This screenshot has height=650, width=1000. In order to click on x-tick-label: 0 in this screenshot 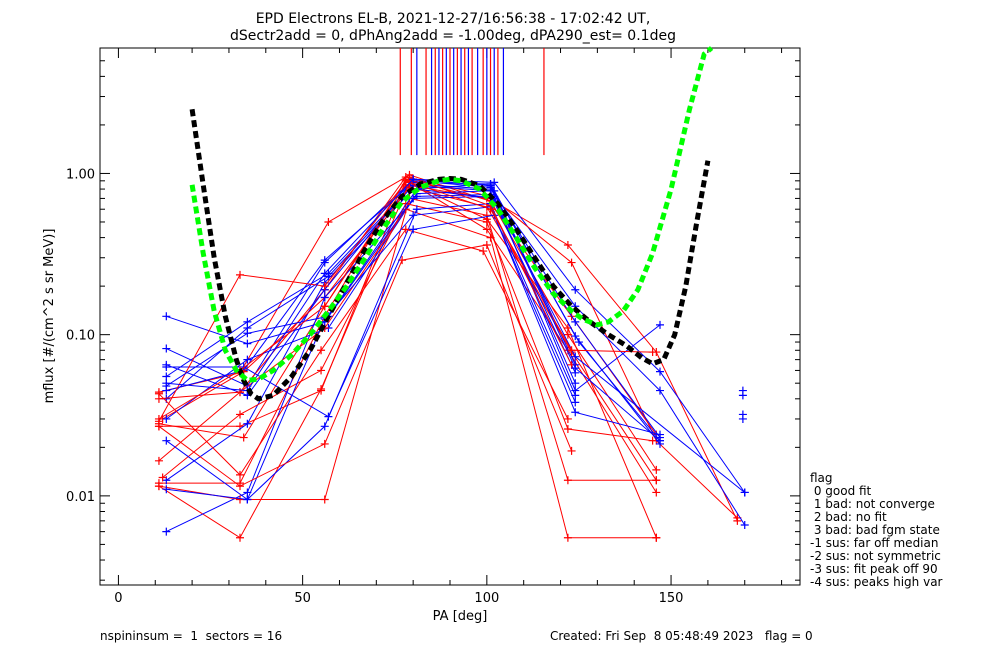, I will do `click(118, 598)`.